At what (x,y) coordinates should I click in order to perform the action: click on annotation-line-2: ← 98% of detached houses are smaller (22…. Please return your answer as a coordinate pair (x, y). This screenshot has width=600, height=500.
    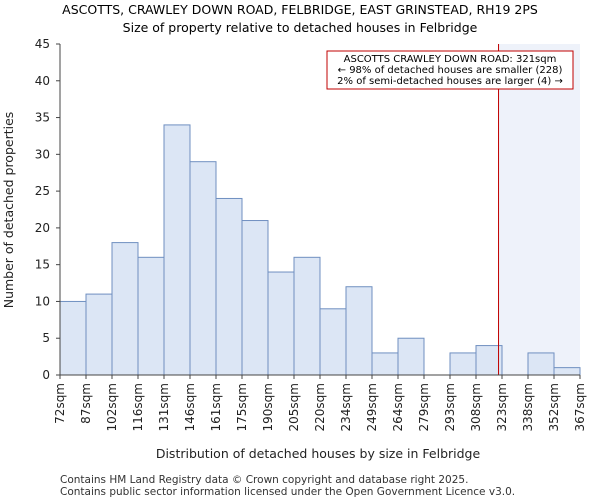
    Looking at the image, I should click on (450, 70).